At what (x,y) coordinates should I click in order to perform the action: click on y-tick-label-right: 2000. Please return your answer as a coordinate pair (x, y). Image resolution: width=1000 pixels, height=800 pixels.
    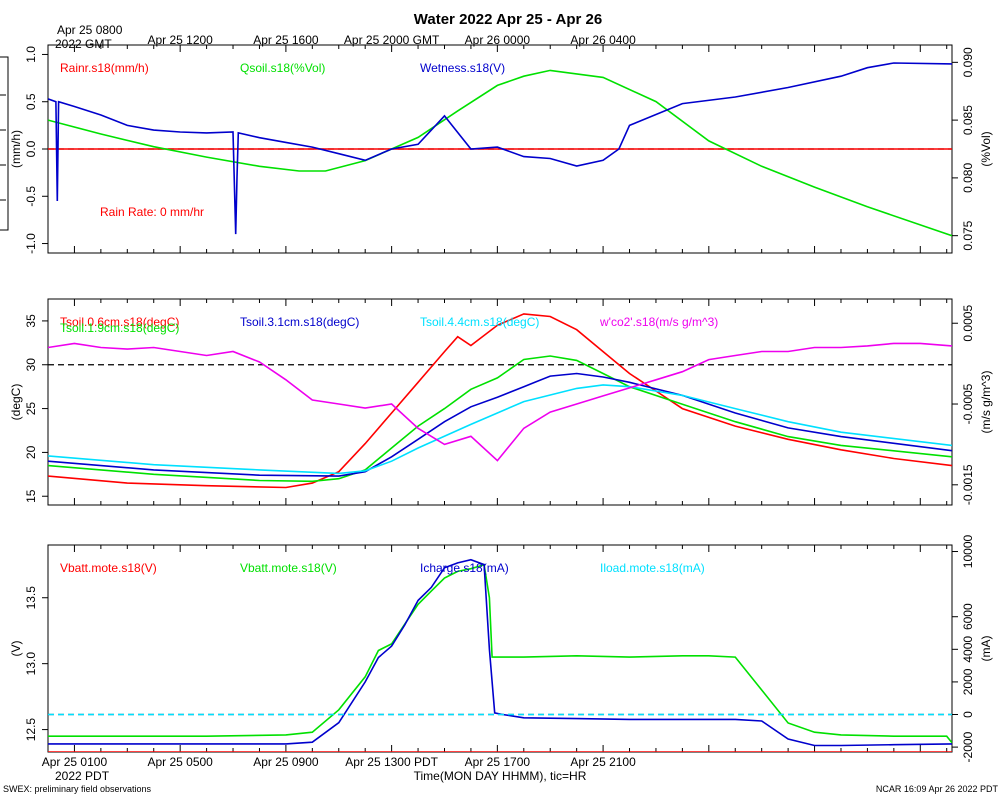
    Looking at the image, I should click on (968, 681).